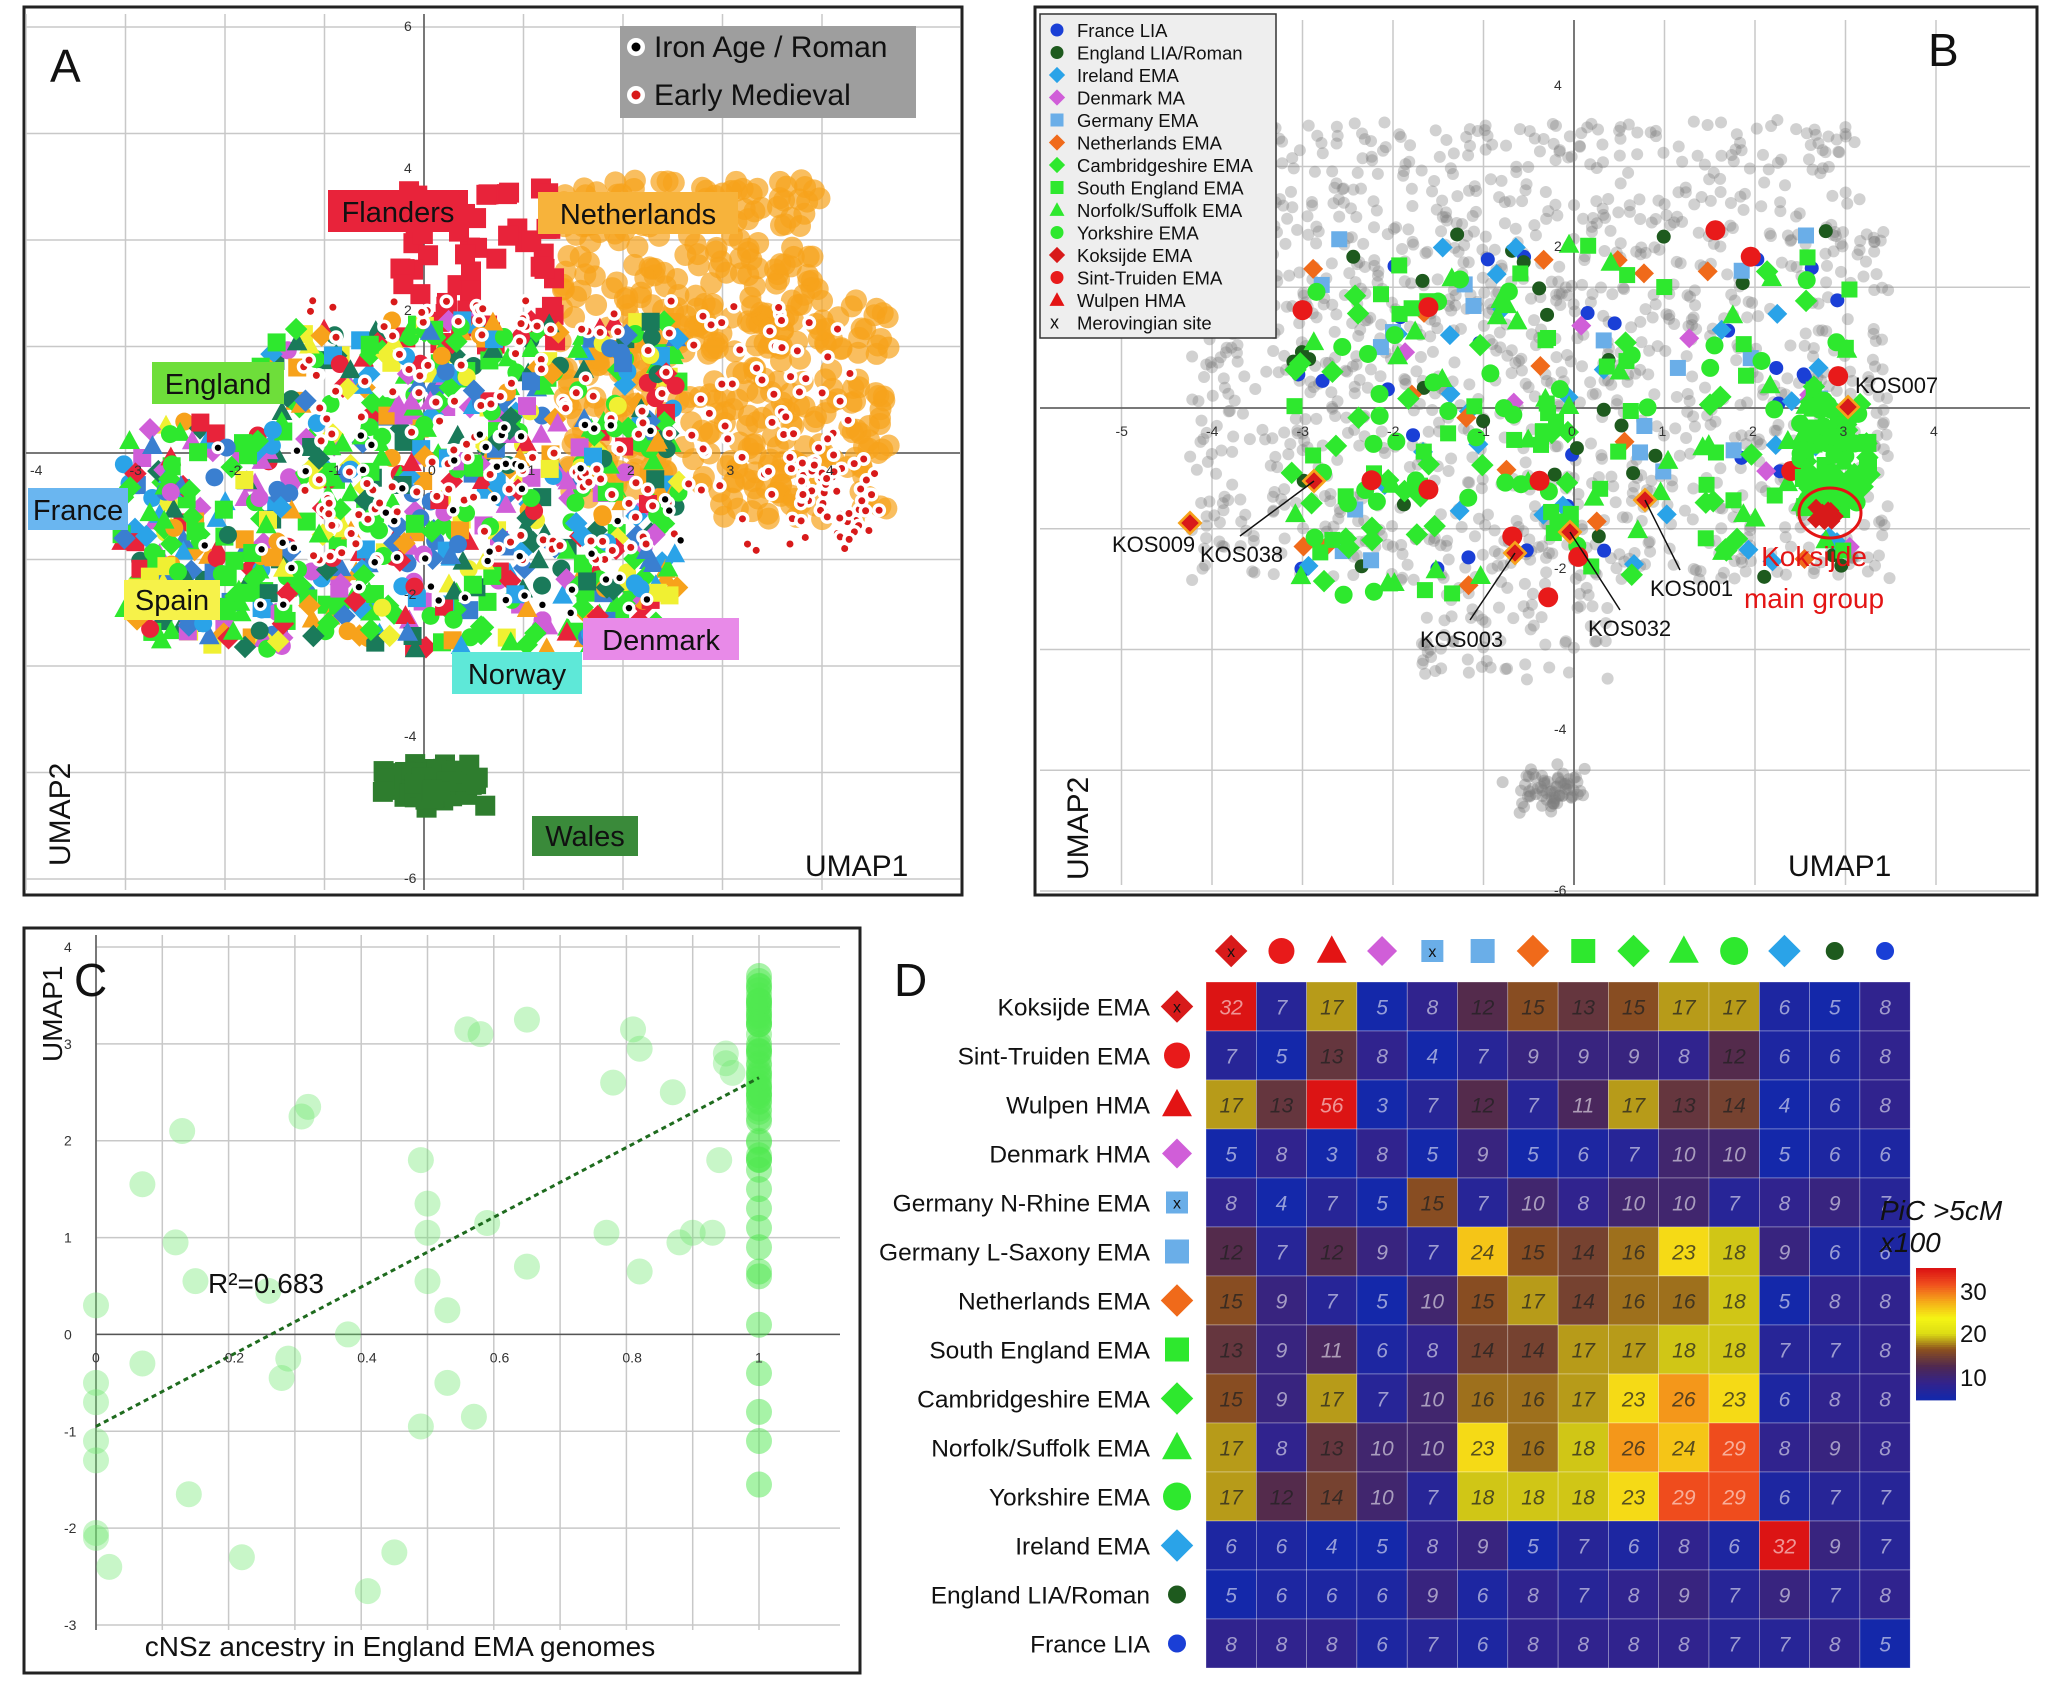 Image resolution: width=2048 pixels, height=1701 pixels. I want to click on legend-b-label: France LIA, so click(1122, 30).